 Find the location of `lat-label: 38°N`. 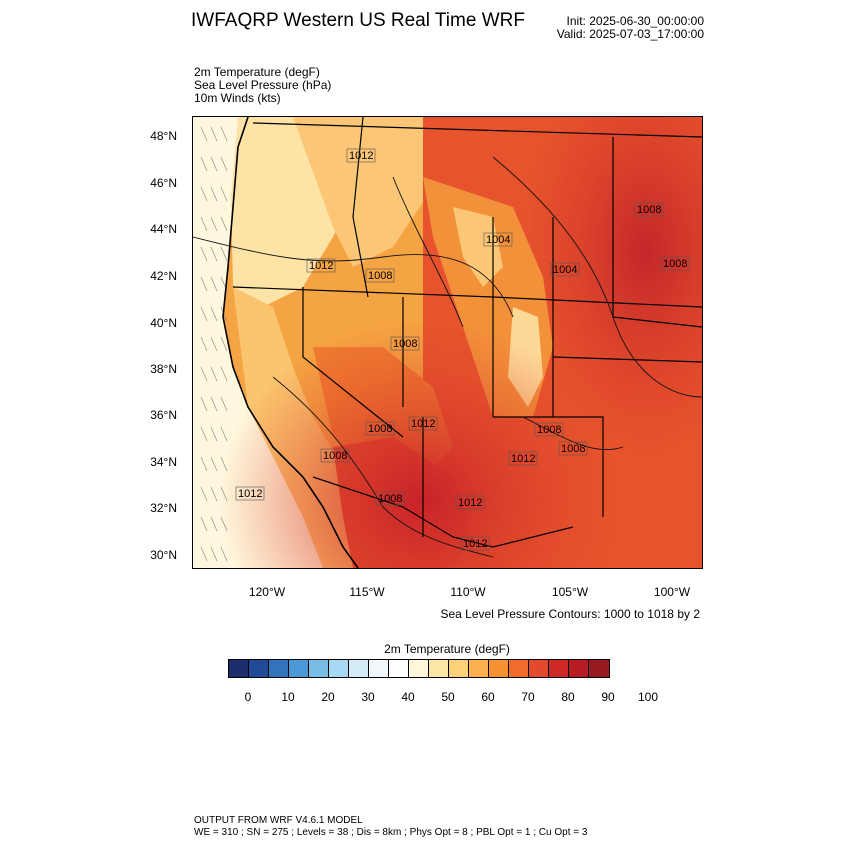

lat-label: 38°N is located at coordinates (163, 369).